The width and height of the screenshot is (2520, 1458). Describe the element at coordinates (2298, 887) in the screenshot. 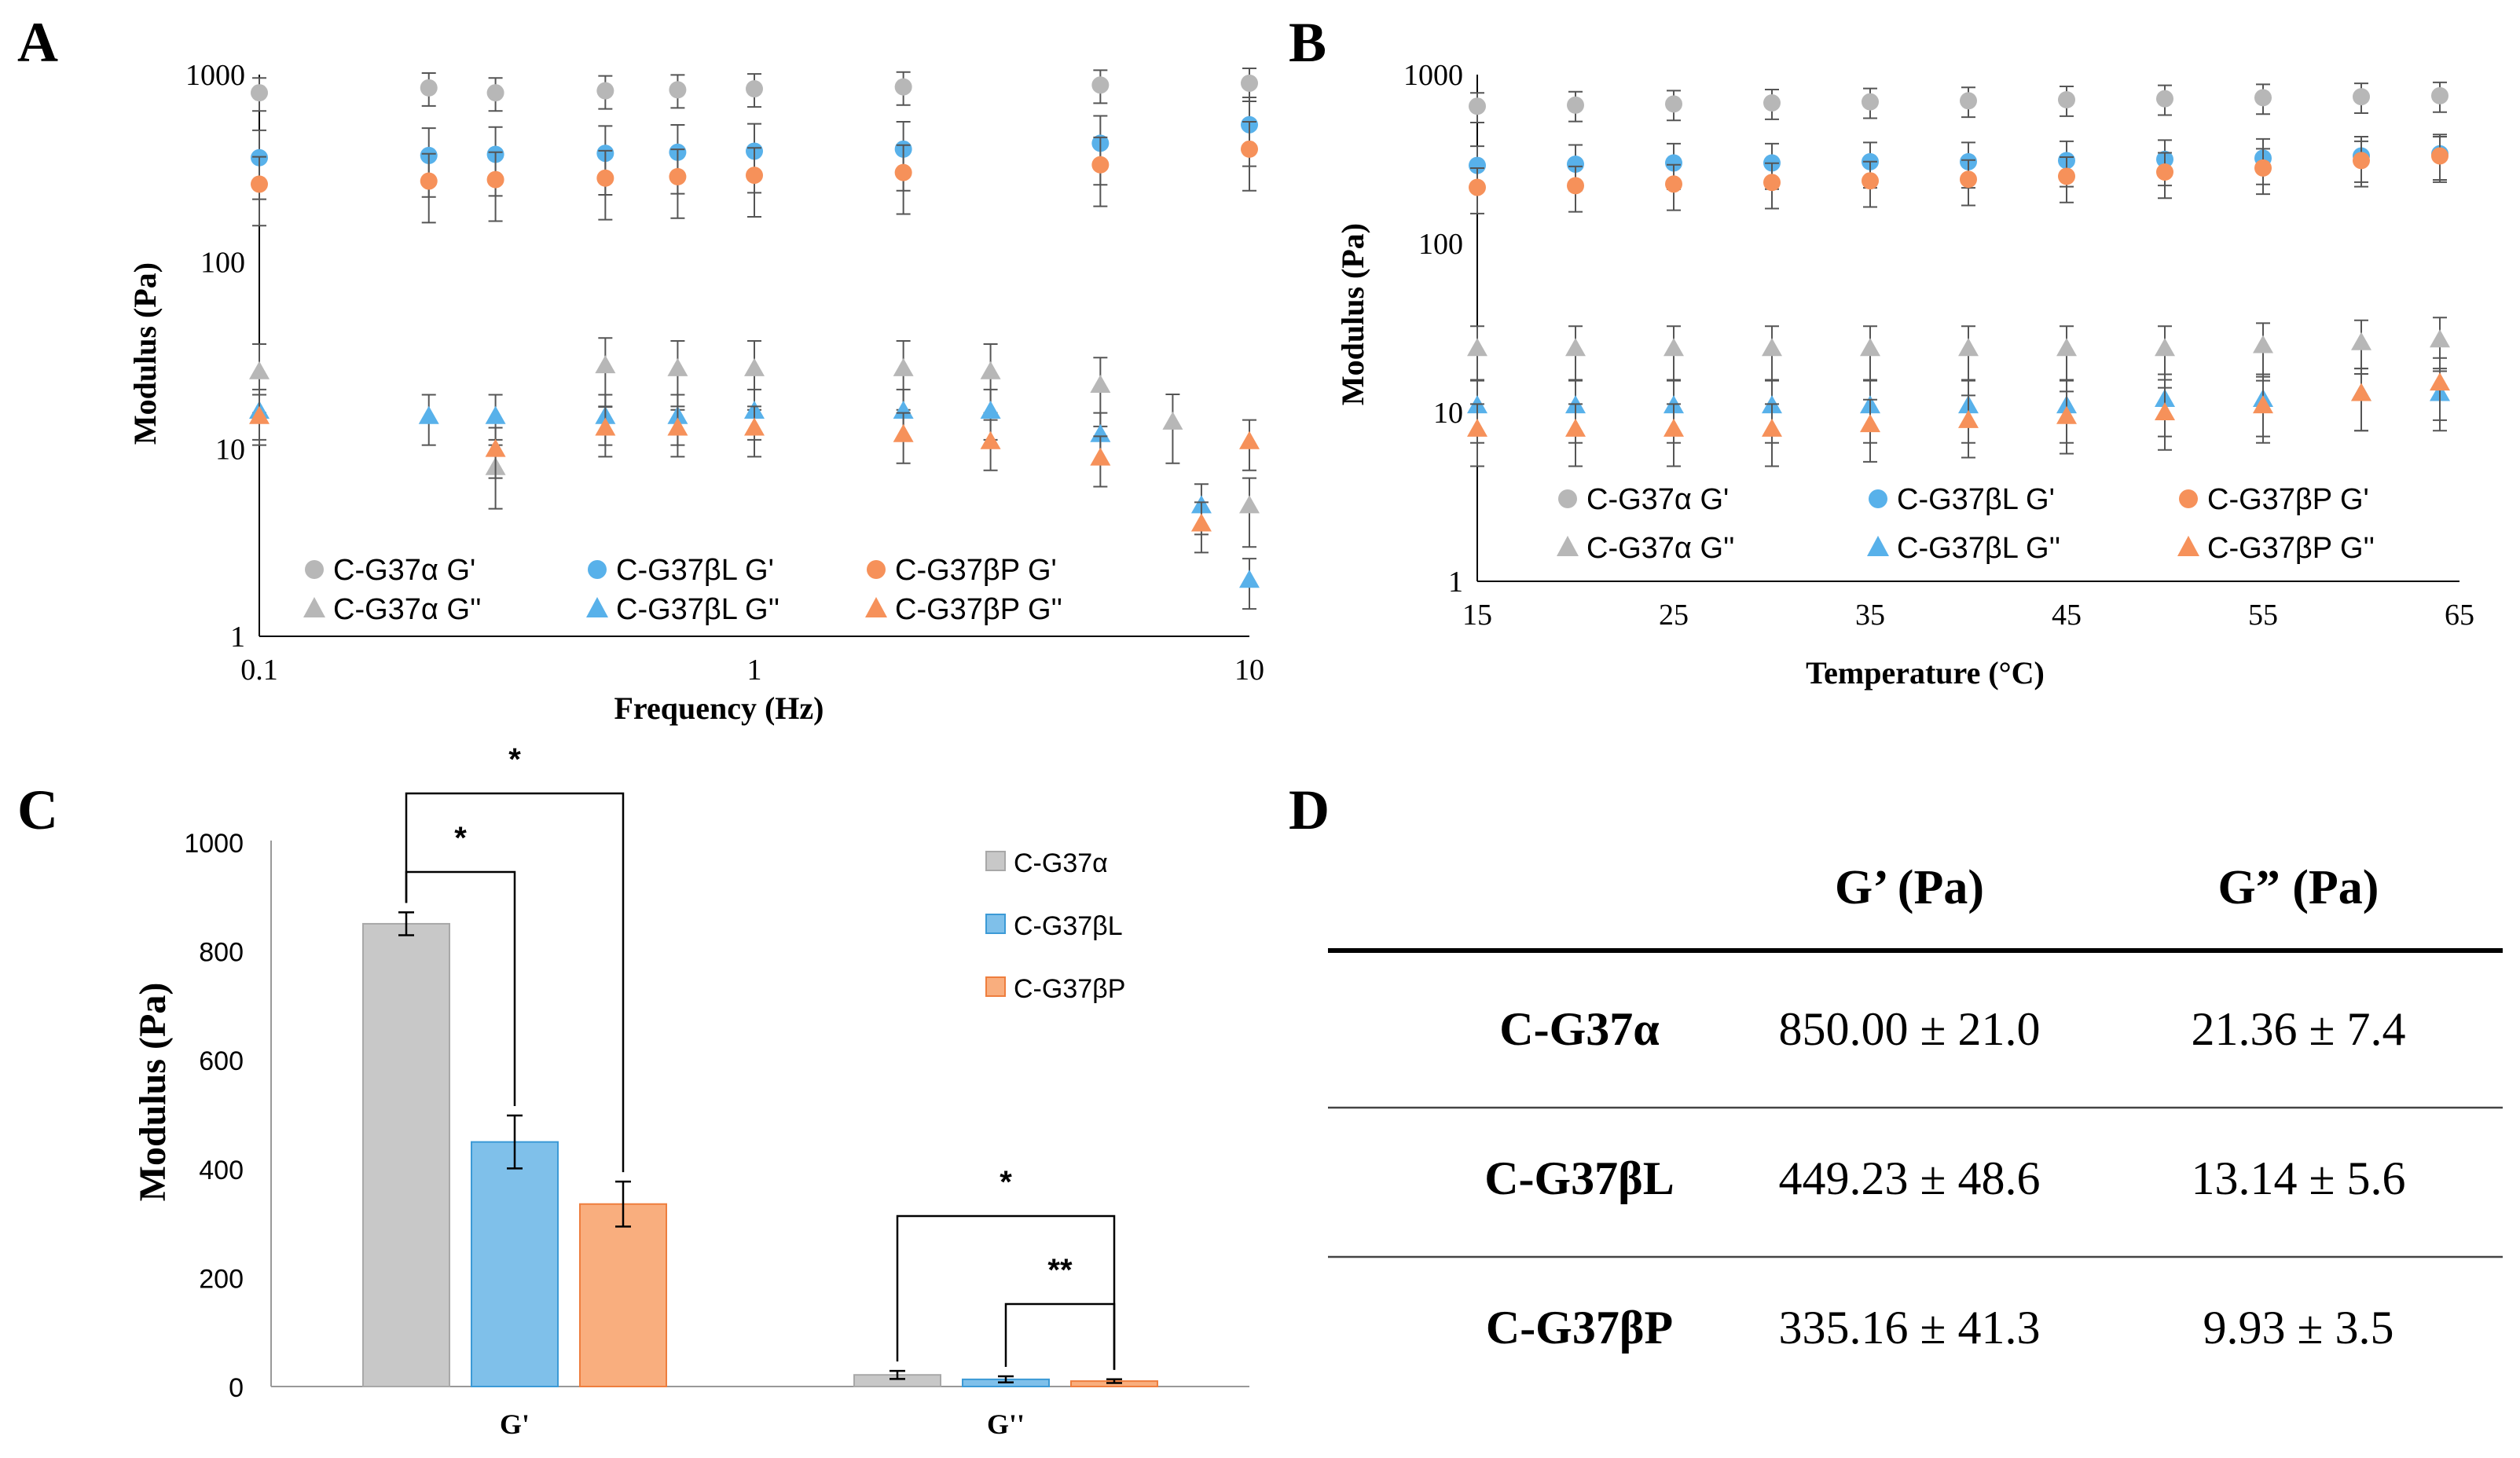

I see `table-header: G” (Pa)` at that location.